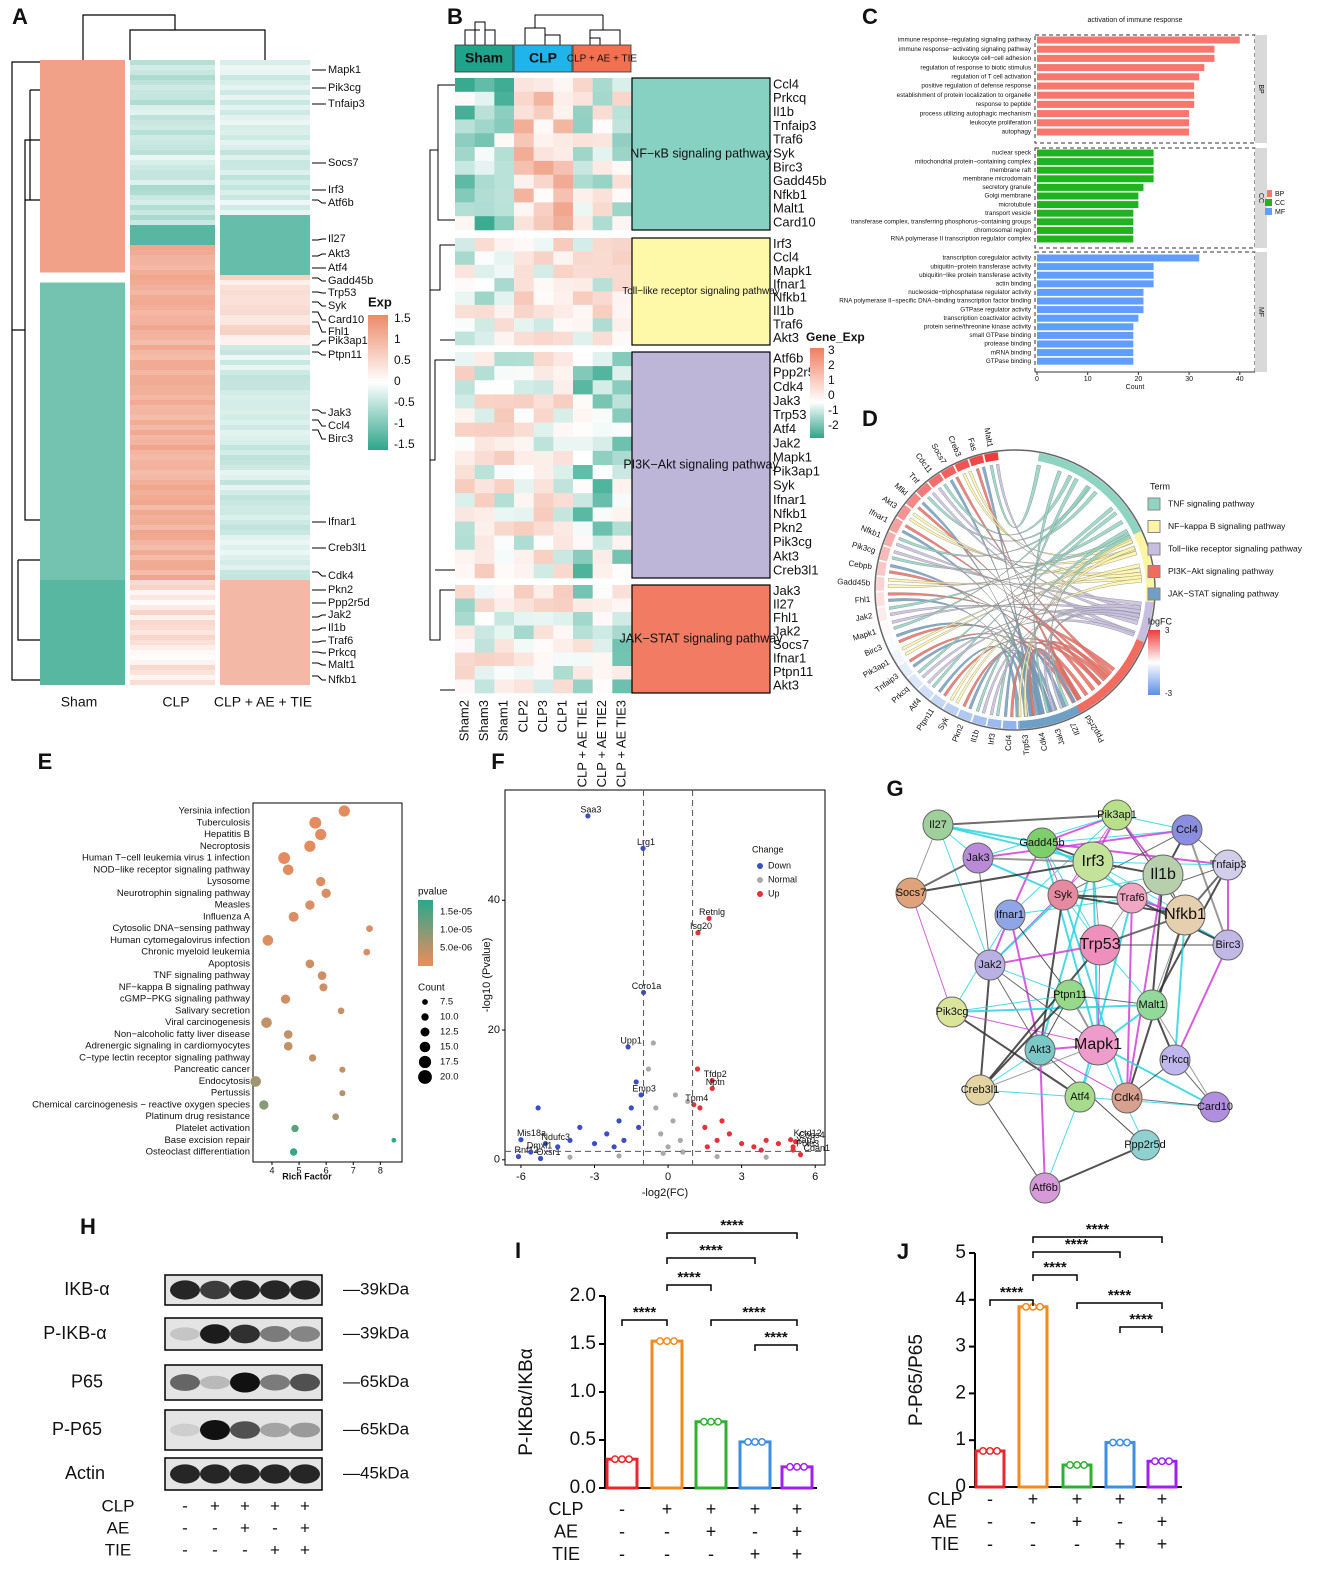 The height and width of the screenshot is (1595, 1325). I want to click on blot-band, so click(275, 1474).